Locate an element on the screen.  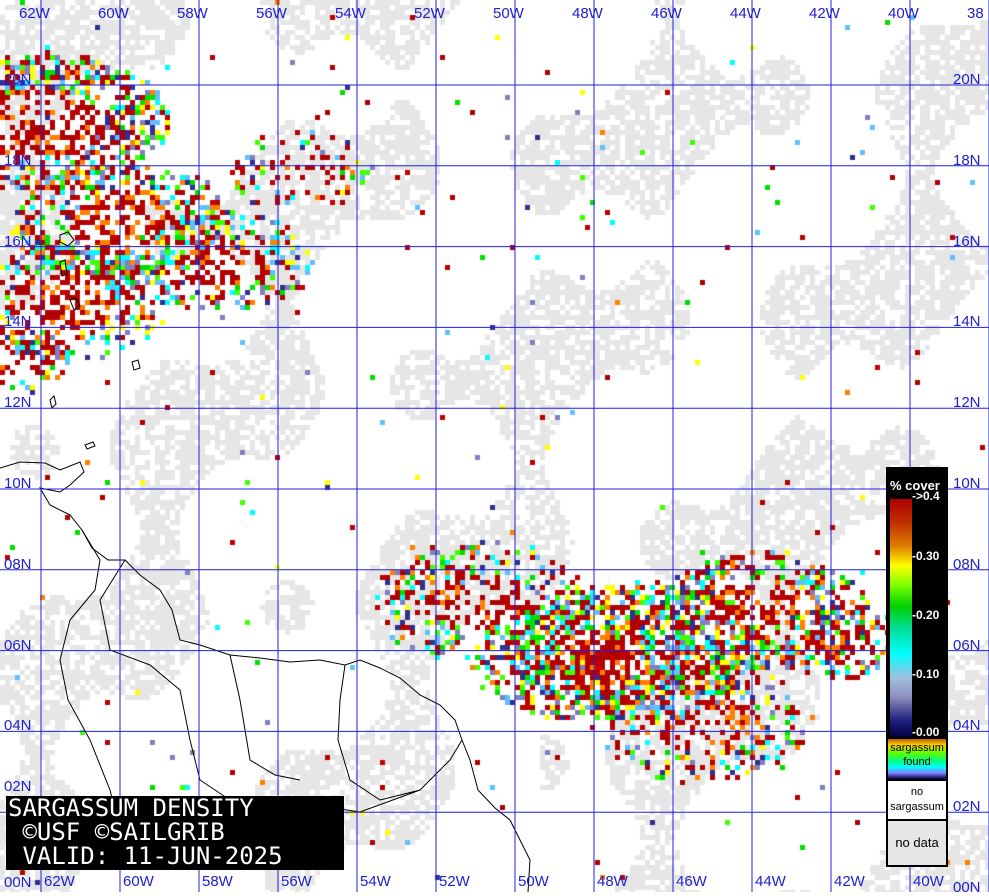
legend-tick: ->0.4 is located at coordinates (926, 496).